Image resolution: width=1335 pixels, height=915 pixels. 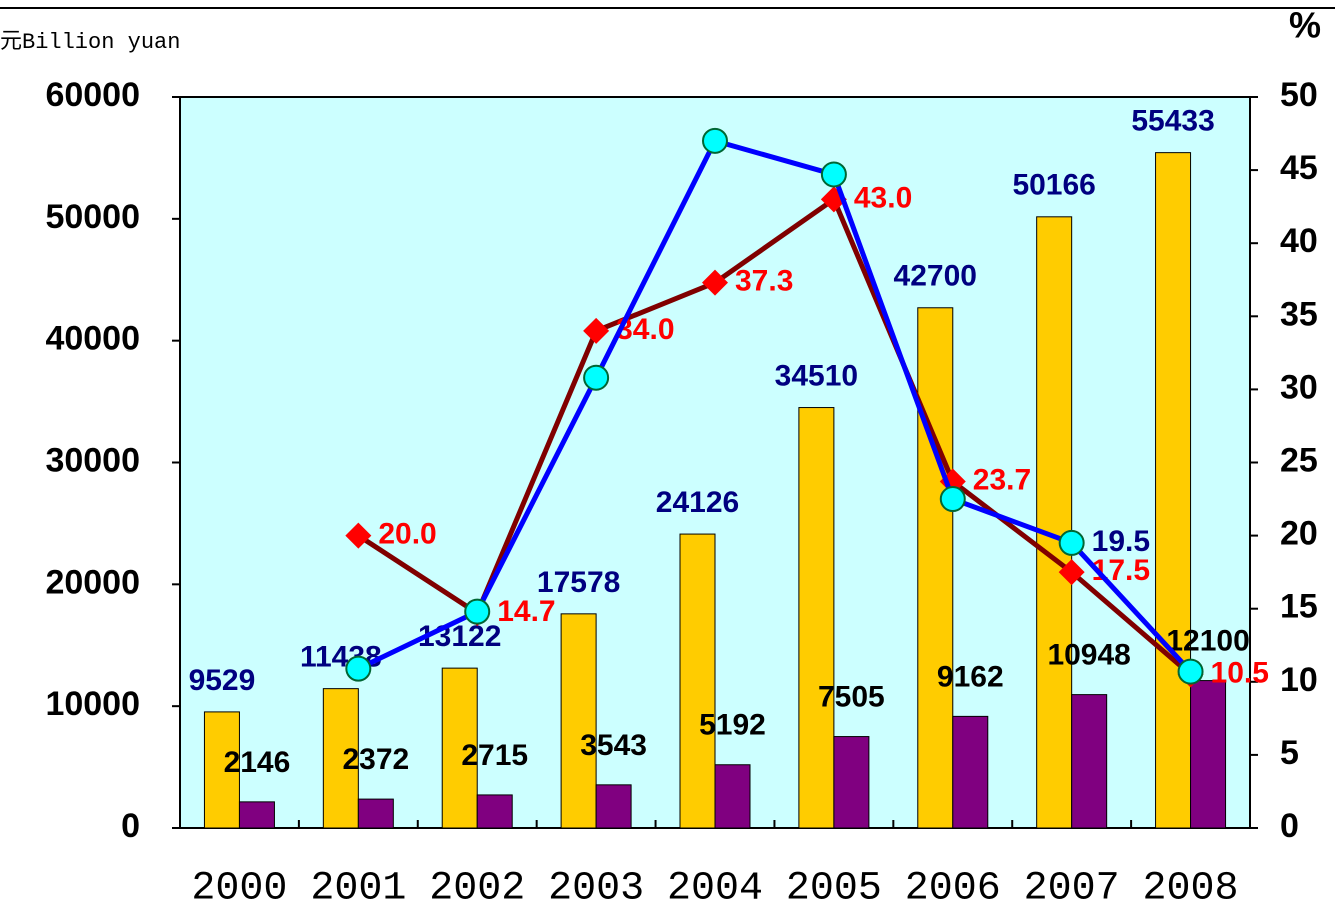 I want to click on y-tick-label: 0, so click(x=130, y=826).